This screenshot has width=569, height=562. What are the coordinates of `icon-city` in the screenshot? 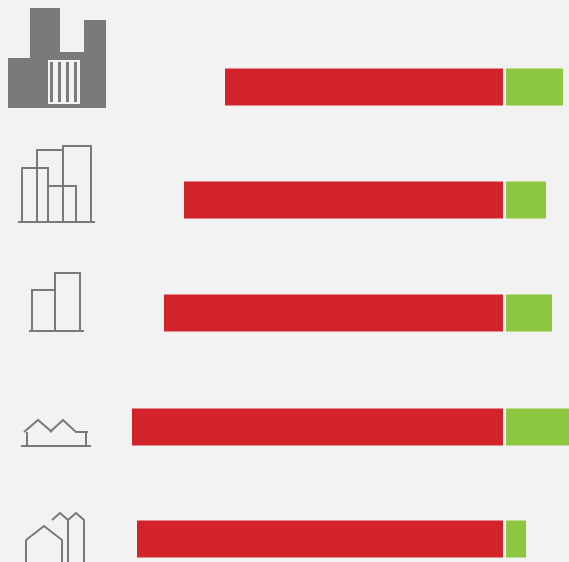 It's located at (56, 184).